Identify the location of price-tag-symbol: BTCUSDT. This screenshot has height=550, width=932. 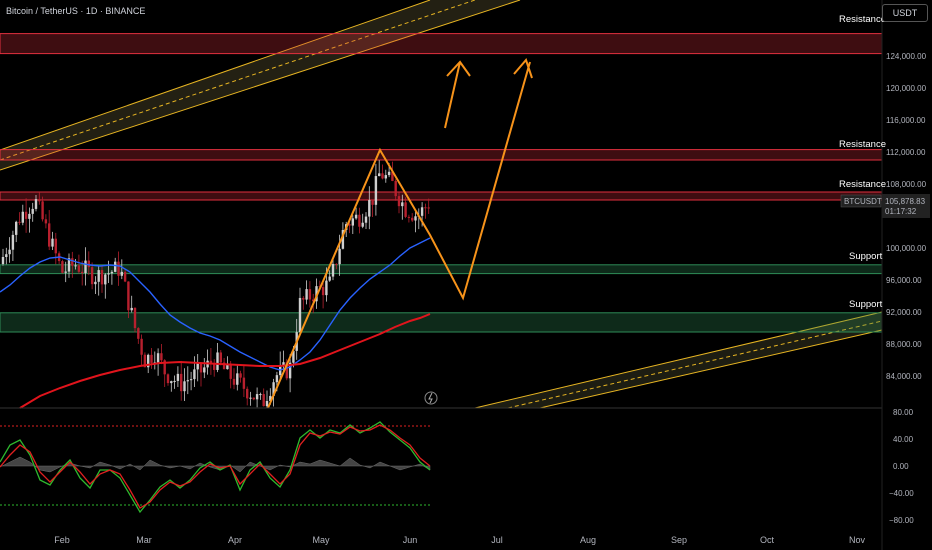
(863, 201).